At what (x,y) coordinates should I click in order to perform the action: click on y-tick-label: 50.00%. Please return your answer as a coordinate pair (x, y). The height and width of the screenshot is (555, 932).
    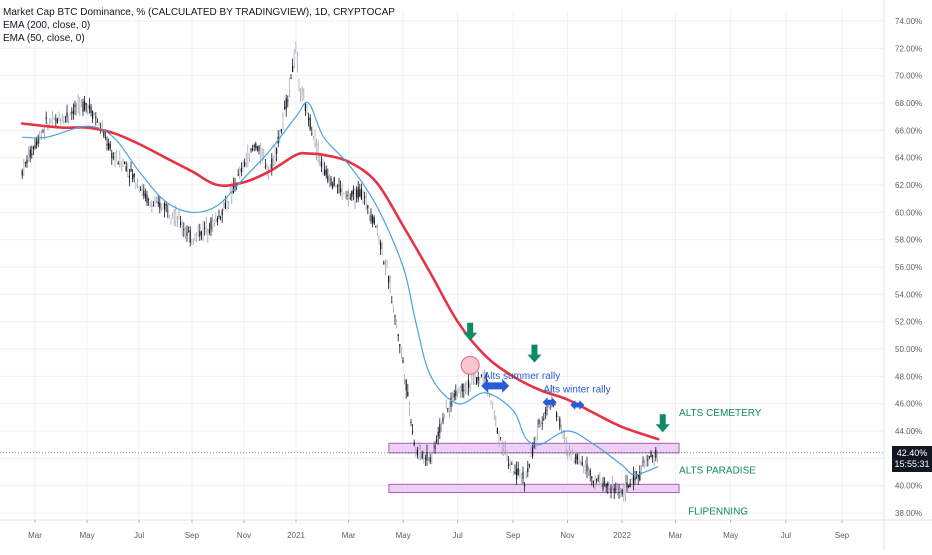
    Looking at the image, I should click on (908, 349).